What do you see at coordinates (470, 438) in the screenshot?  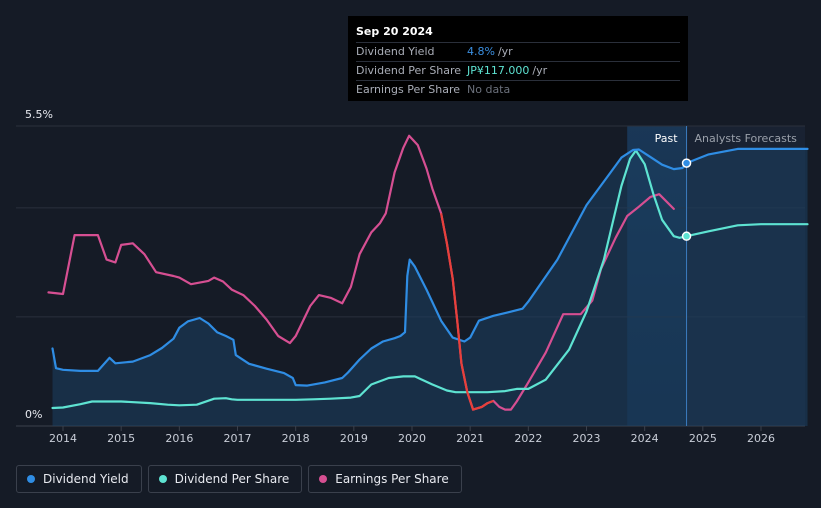 I see `x-tick-label: 2021` at bounding box center [470, 438].